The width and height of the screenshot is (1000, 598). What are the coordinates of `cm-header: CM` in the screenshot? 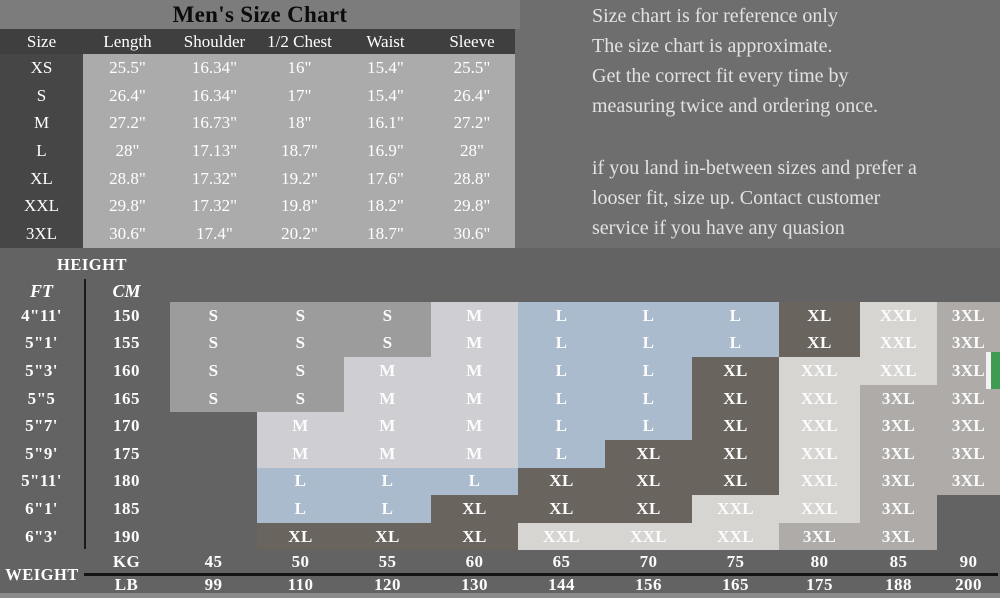 It's located at (126, 290).